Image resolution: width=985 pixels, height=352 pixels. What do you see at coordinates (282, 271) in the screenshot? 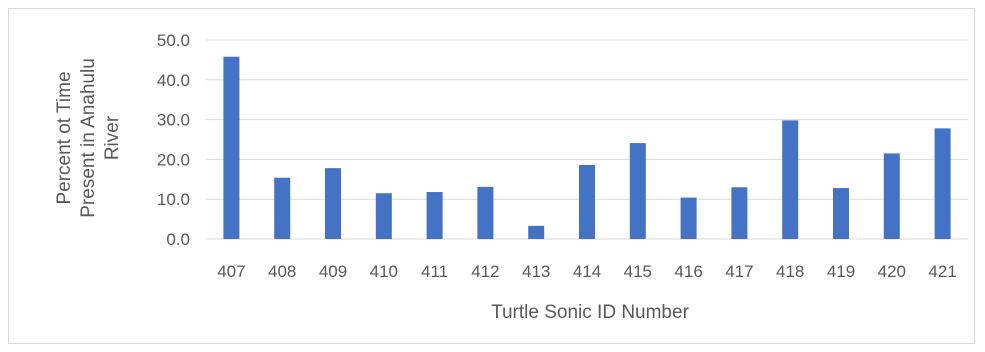
I see `x-tick-label: 408` at bounding box center [282, 271].